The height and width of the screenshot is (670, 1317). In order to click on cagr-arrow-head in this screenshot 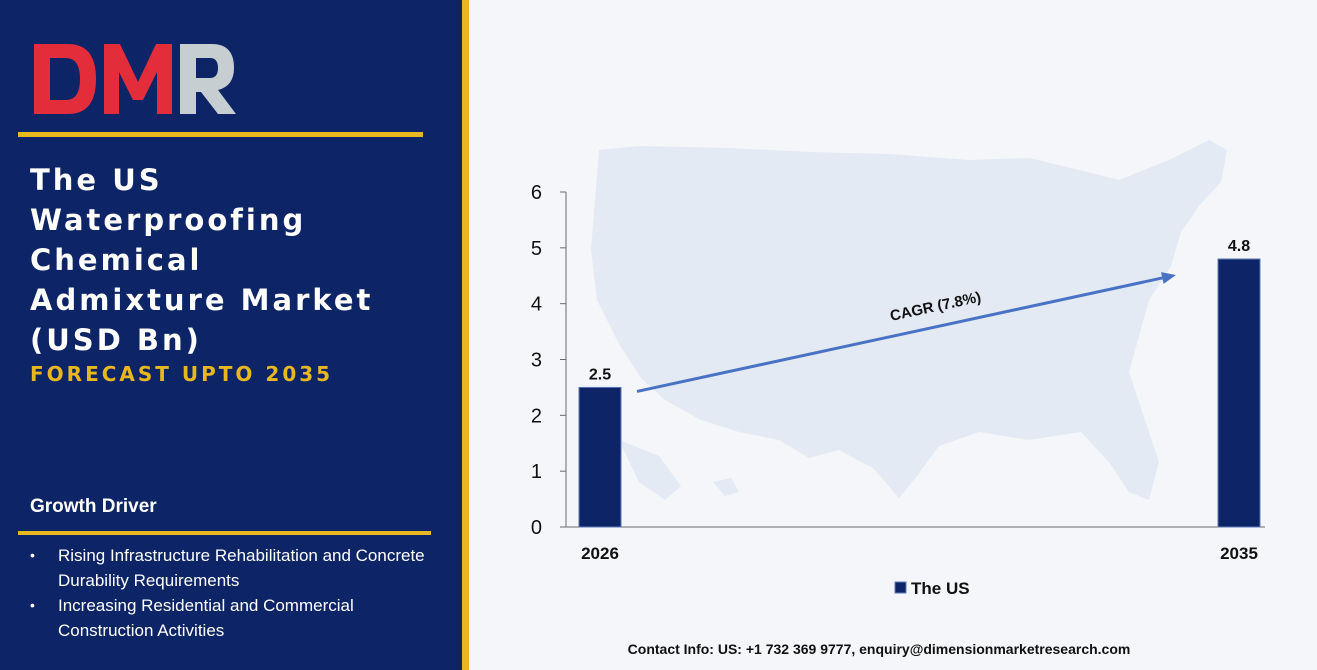, I will do `click(1168, 278)`.